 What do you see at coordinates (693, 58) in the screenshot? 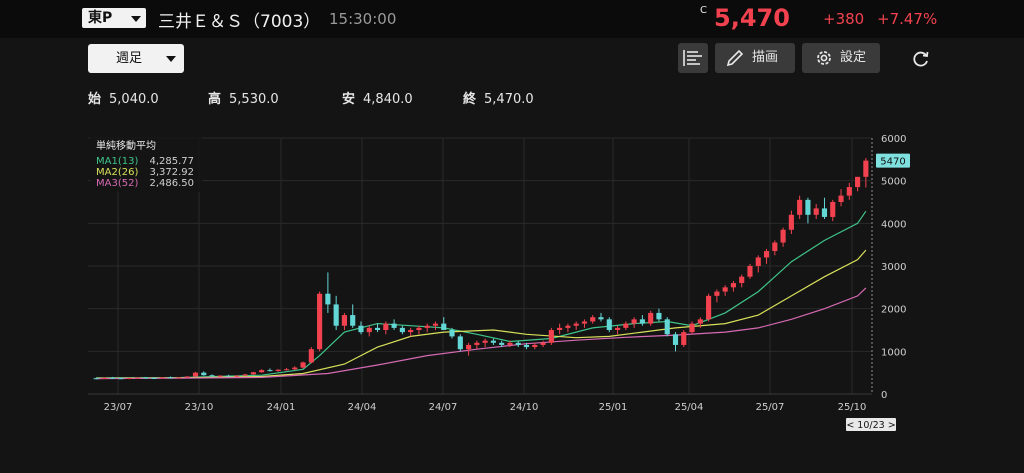
I see `indicator-list-button` at bounding box center [693, 58].